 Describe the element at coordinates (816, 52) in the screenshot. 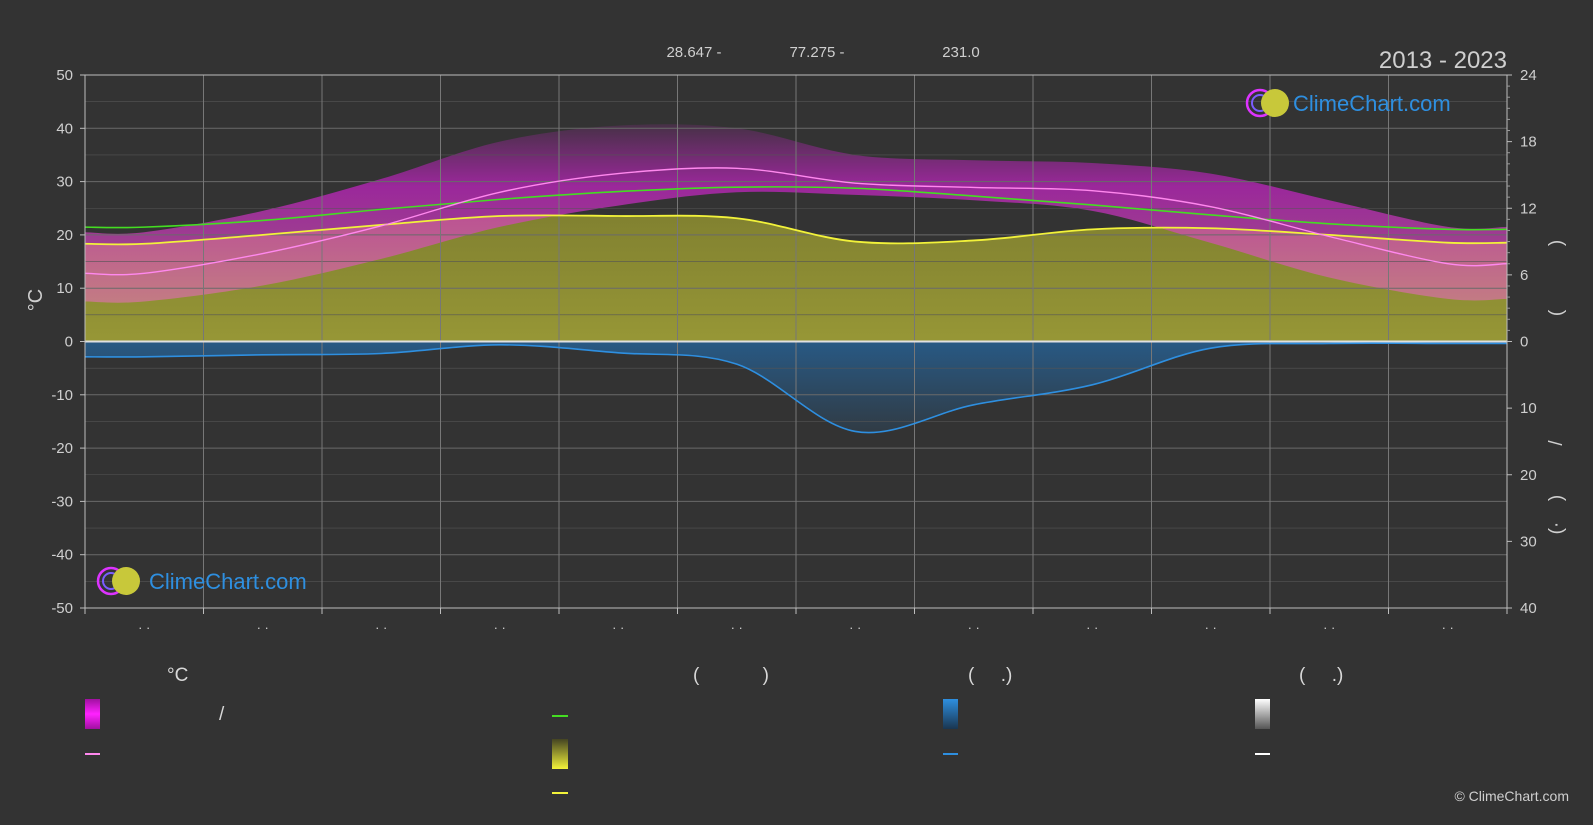

I see `longitude-label: 77.275 -` at that location.